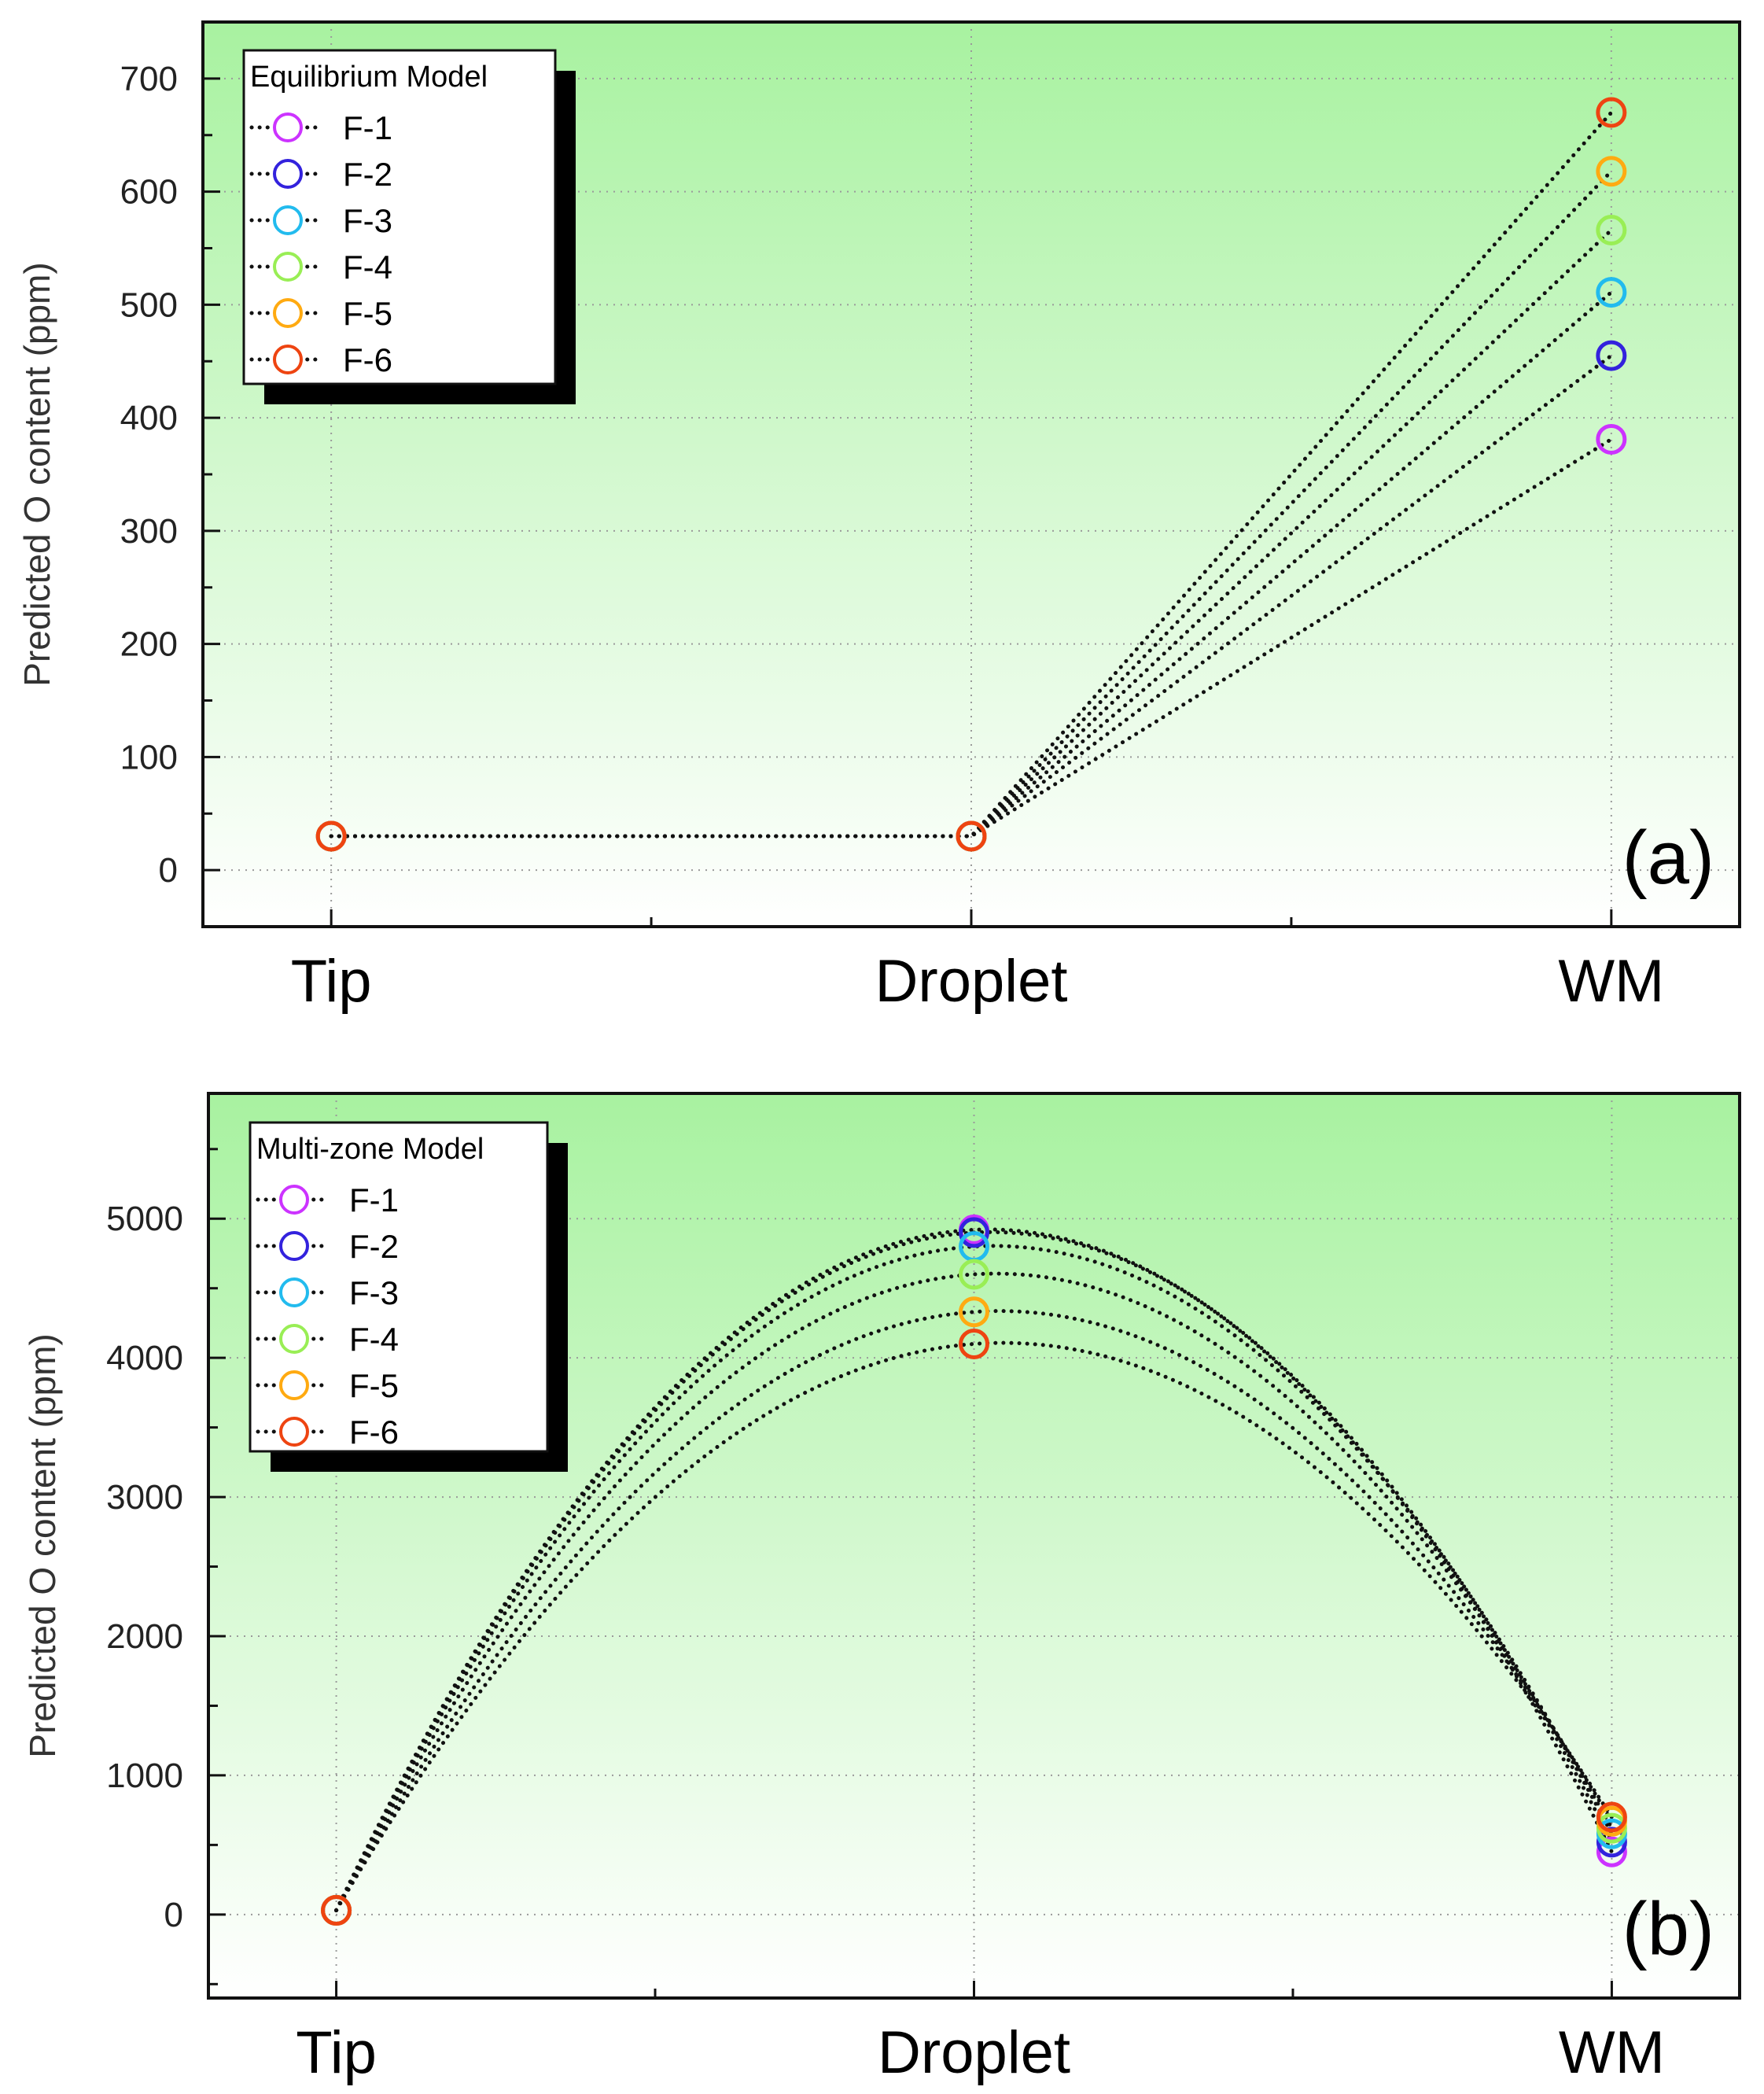 This screenshot has height=2094, width=1764. I want to click on chart-1-point-F-4-Droplet, so click(974, 1274).